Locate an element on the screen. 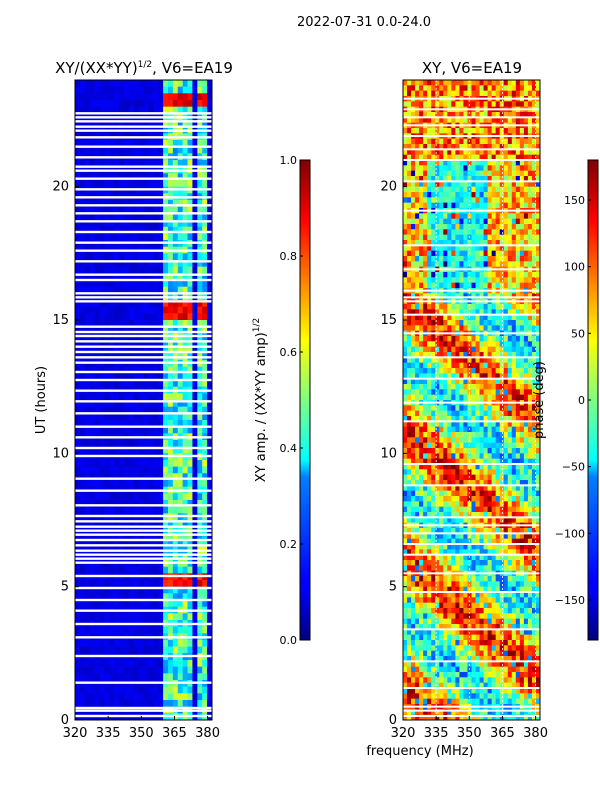  colorbar-tick-label: 0.2 is located at coordinates (289, 544).